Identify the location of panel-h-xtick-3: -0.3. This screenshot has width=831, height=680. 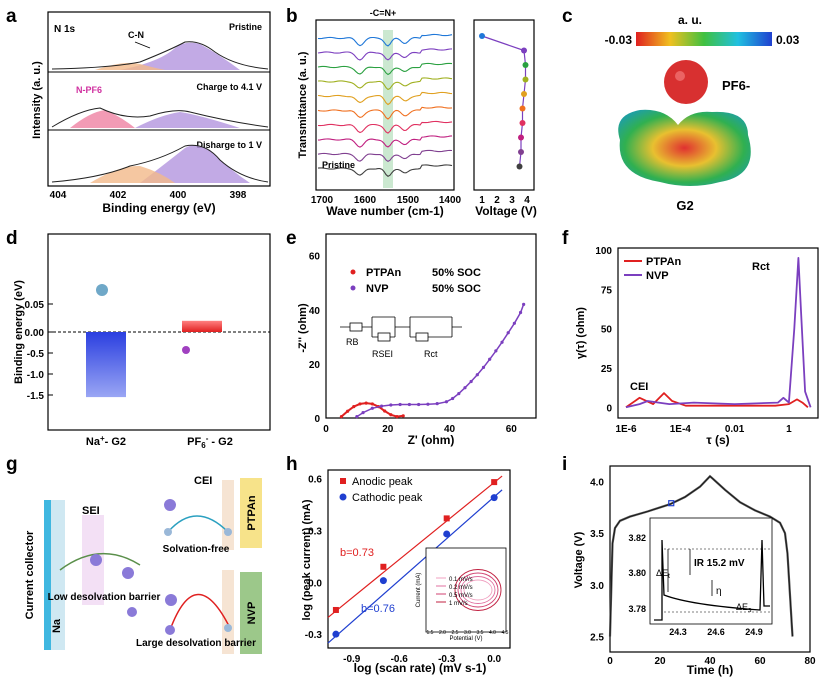
(447, 659).